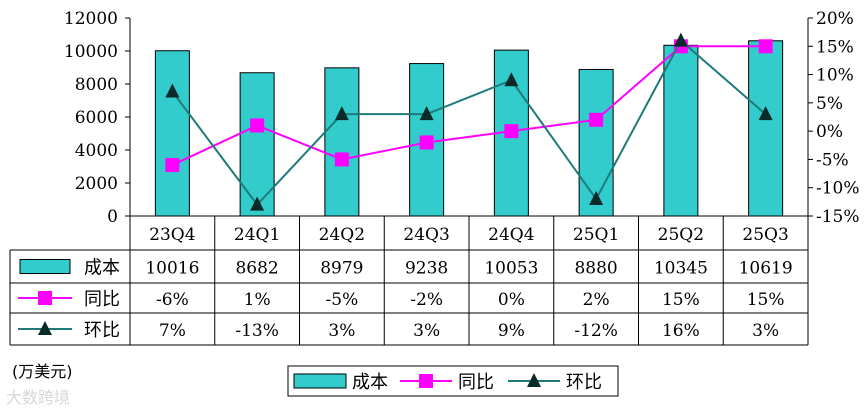  I want to click on category-label: 24Q3, so click(426, 235).